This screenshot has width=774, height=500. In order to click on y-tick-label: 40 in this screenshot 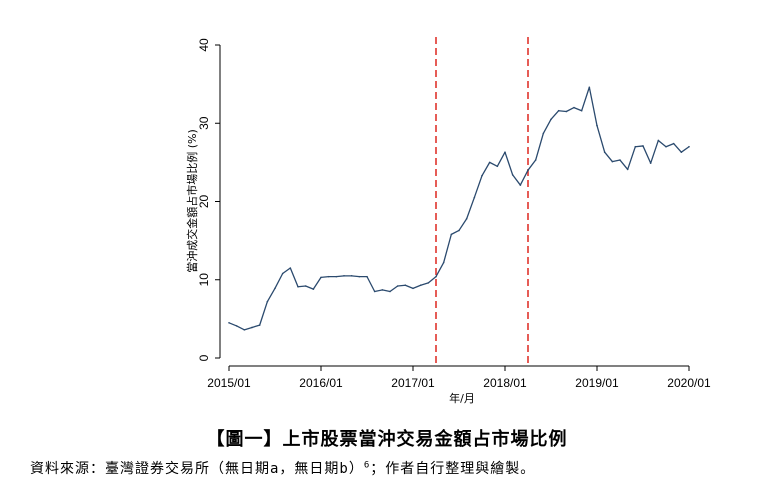, I will do `click(204, 45)`.